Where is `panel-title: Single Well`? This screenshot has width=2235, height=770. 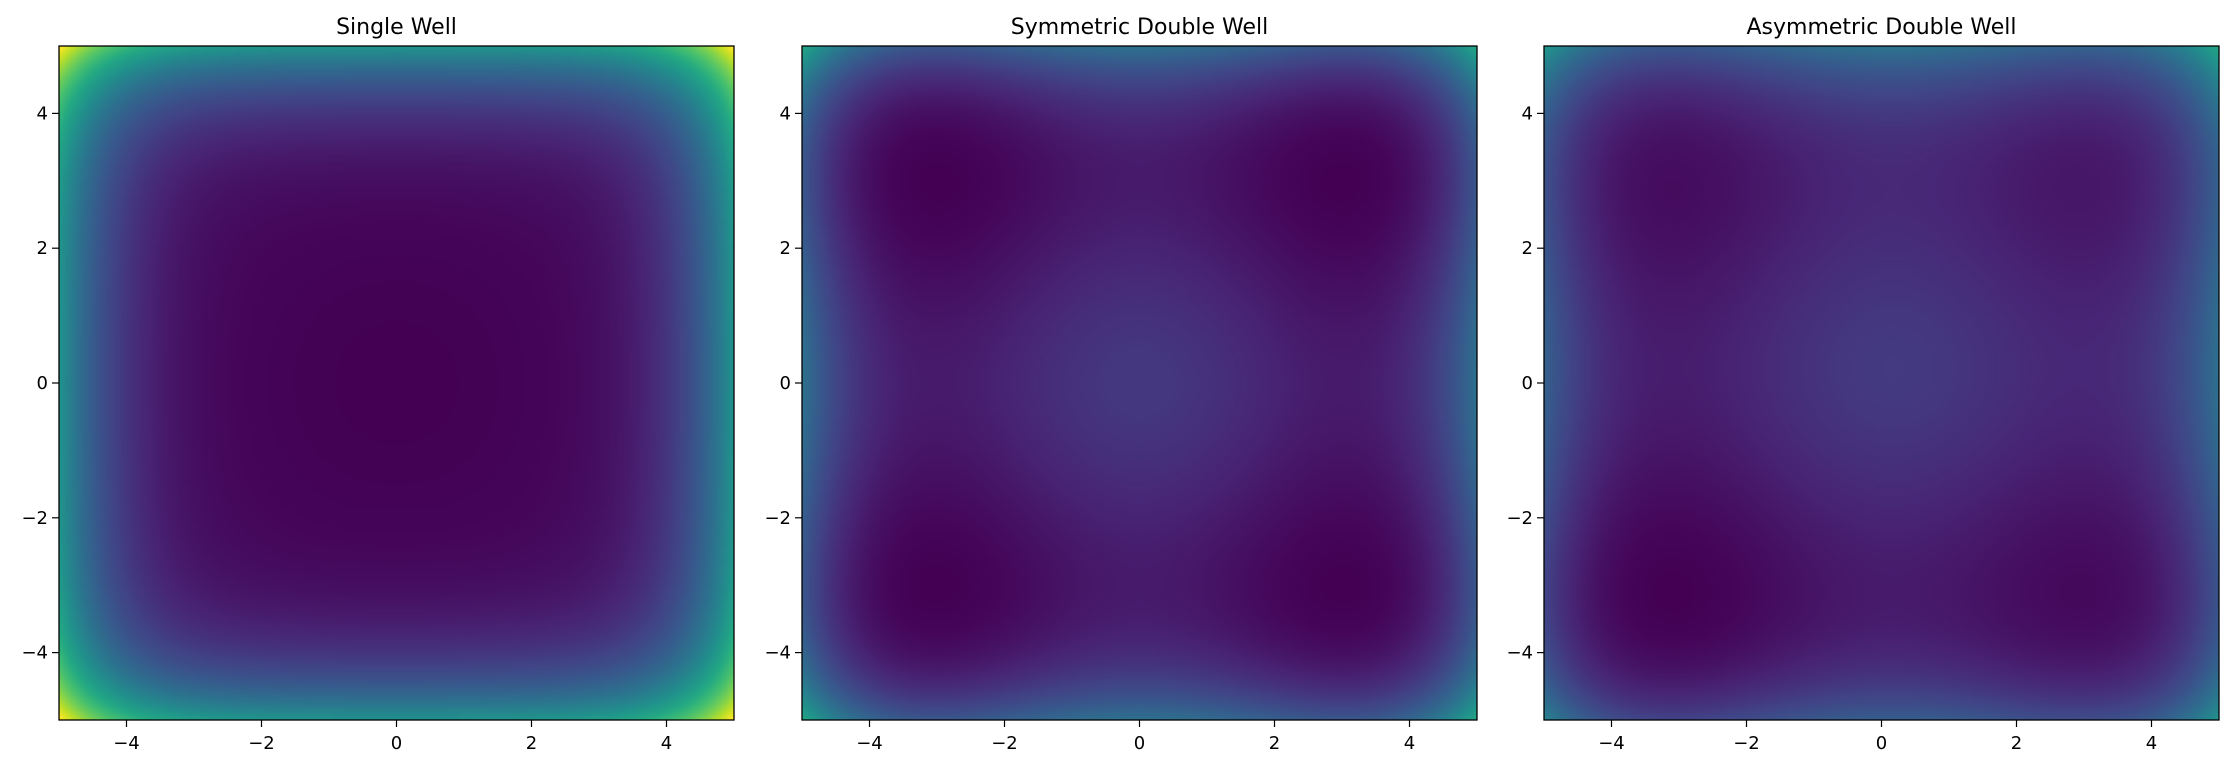 panel-title: Single Well is located at coordinates (396, 27).